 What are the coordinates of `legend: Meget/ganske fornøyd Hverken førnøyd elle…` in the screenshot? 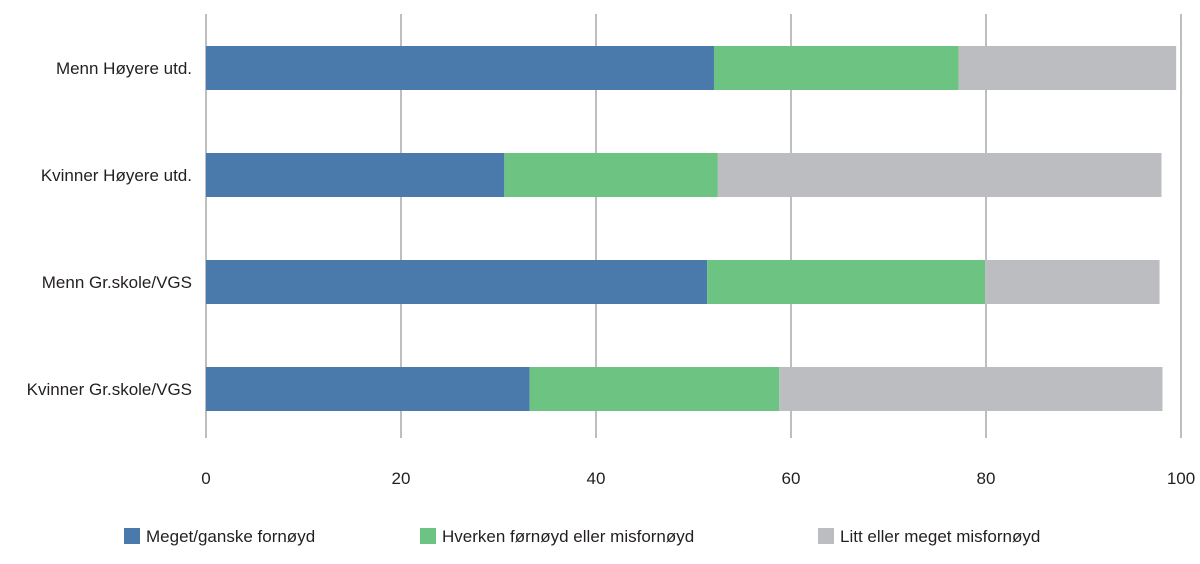 It's located at (582, 536).